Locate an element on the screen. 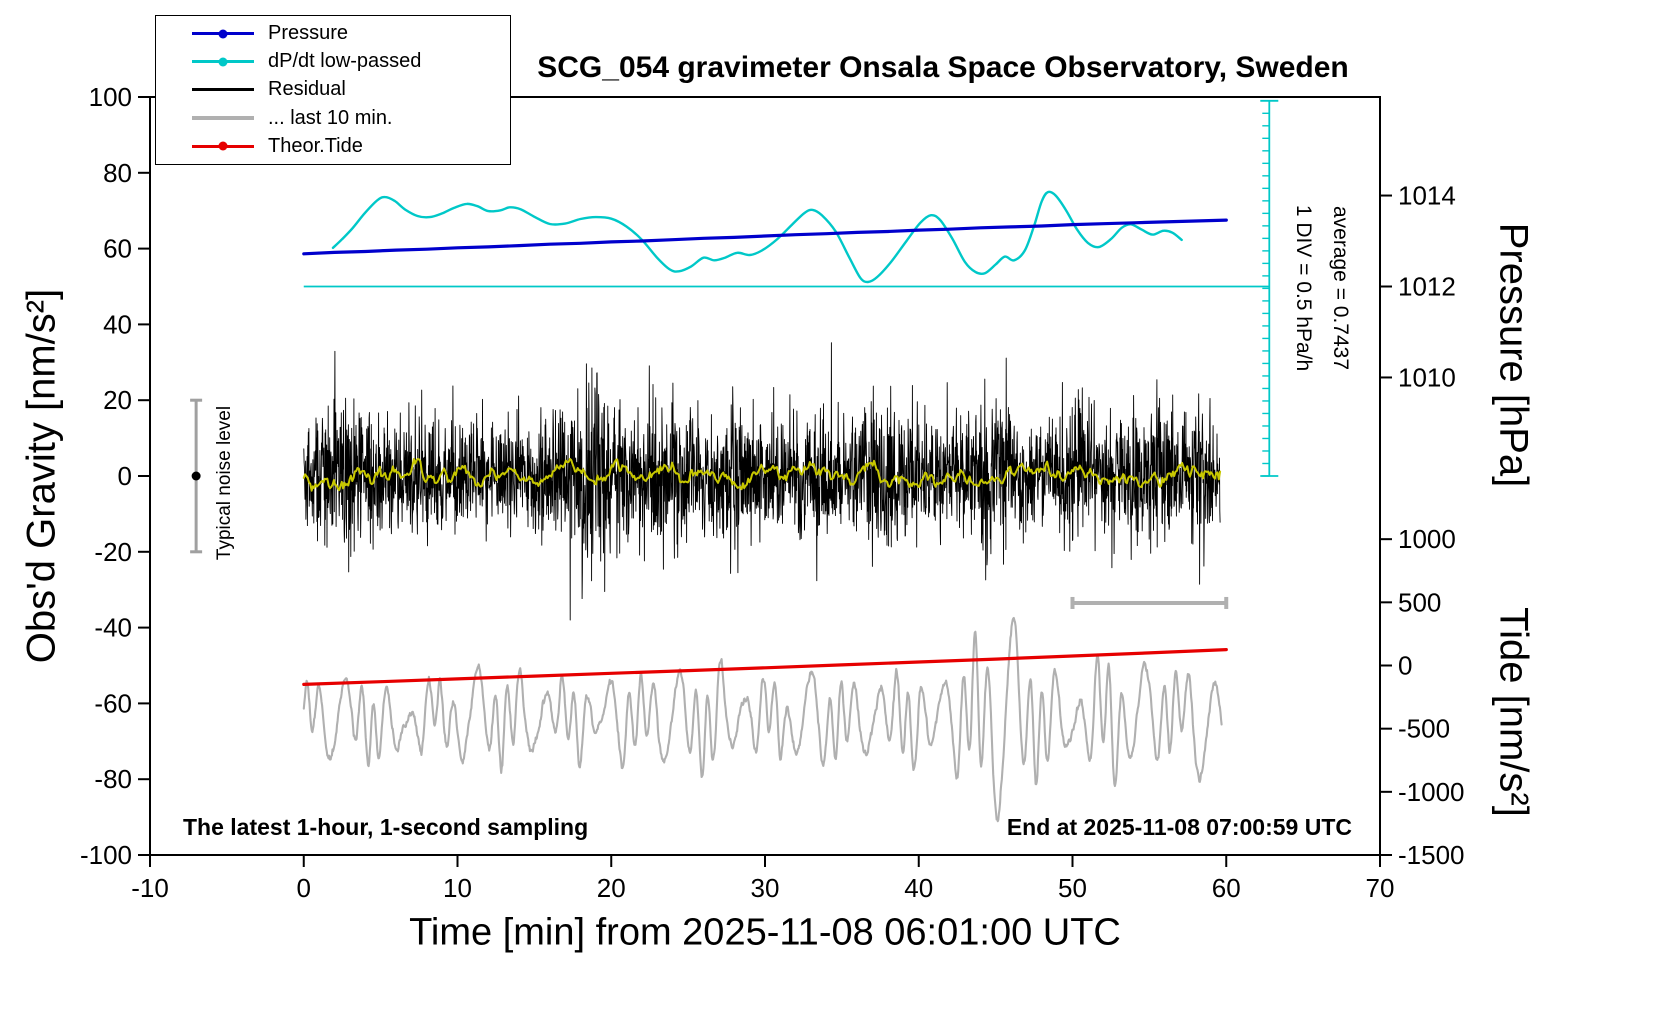 This screenshot has height=1020, width=1660. legend-label: Residual is located at coordinates (307, 89).